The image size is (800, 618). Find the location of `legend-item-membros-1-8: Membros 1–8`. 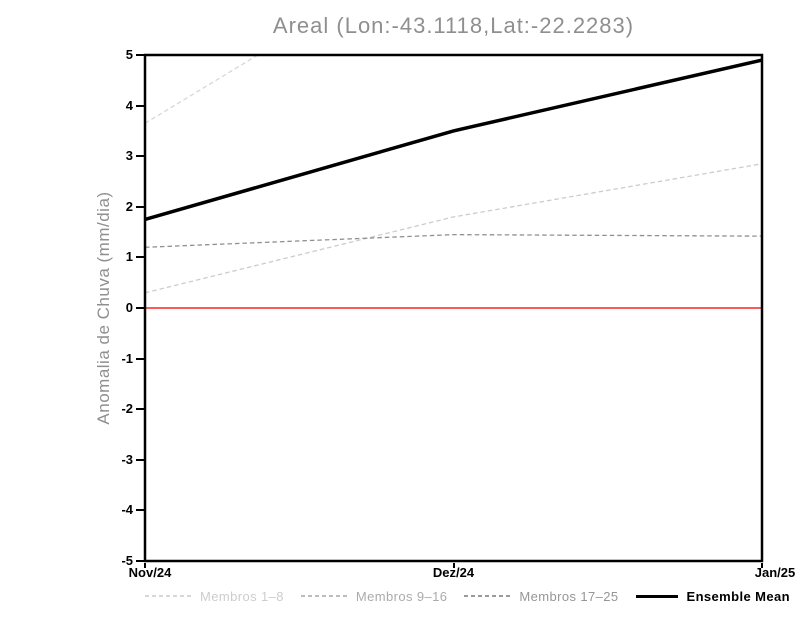

legend-item-membros-1-8: Membros 1–8 is located at coordinates (214, 596).